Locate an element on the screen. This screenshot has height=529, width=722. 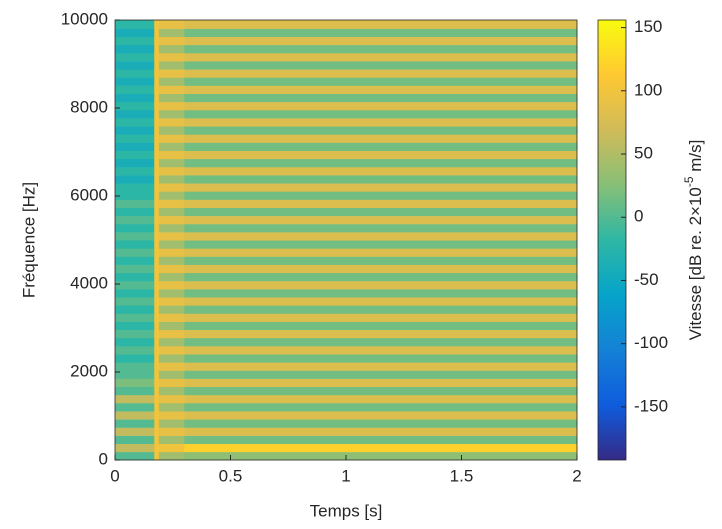
colorbar-label: Vitesse [dB re. 2×10-5 m/s] is located at coordinates (693, 240).